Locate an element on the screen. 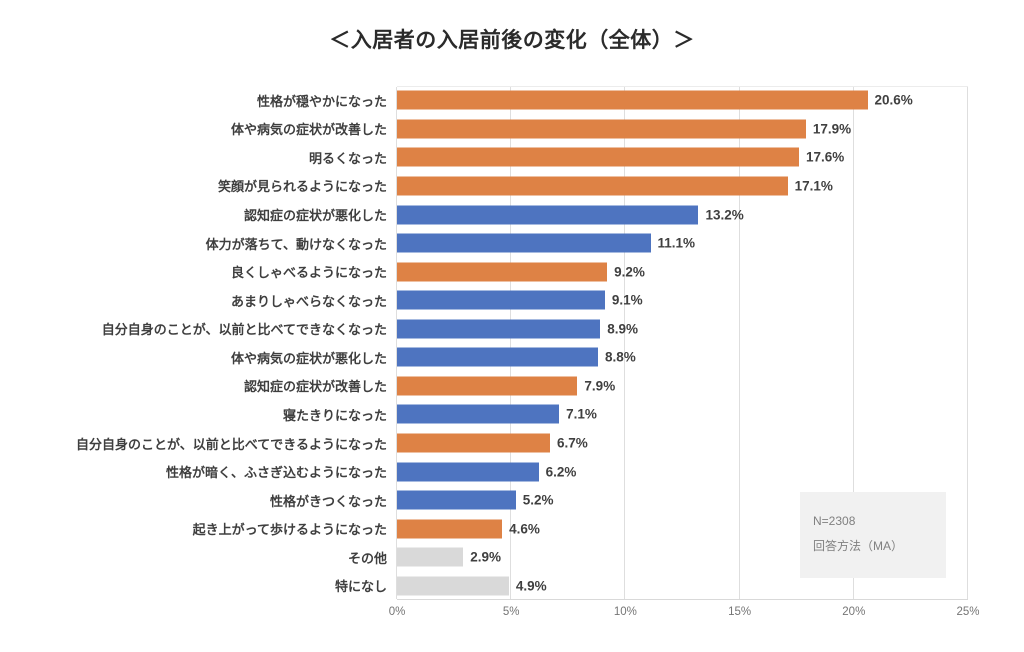 Image resolution: width=1024 pixels, height=652 pixels. bar-row: 認知症の症状が悪化した 13.2% is located at coordinates (484, 214).